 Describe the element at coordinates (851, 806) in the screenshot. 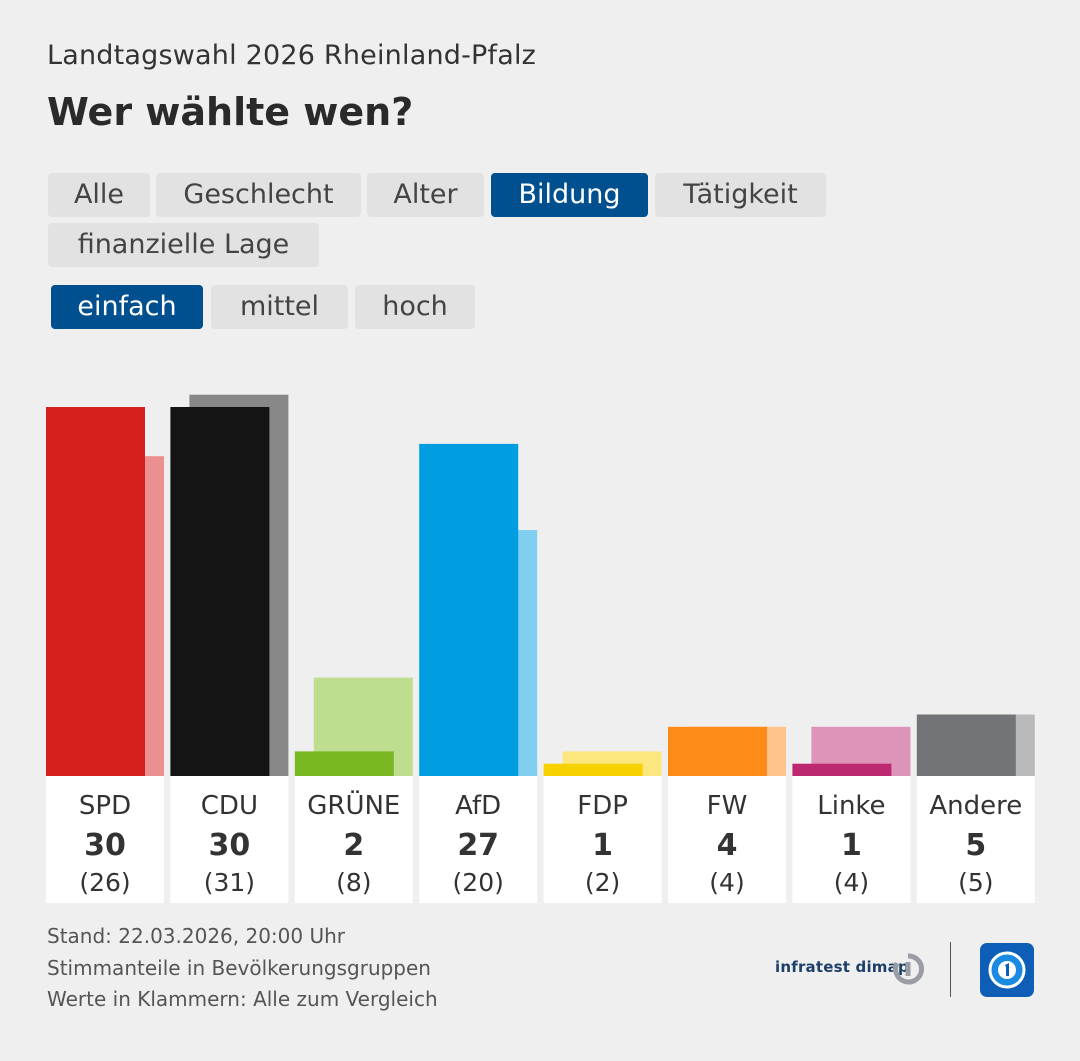

I see `category-label-linke: Linke` at that location.